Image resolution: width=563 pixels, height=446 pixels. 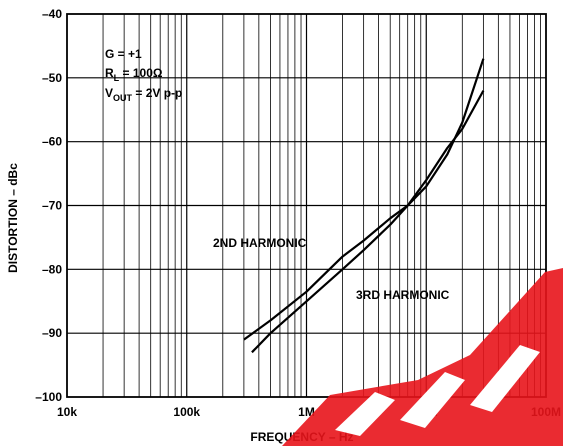 I want to click on condition-vout-value: = 2V p-p, so click(x=157, y=93).